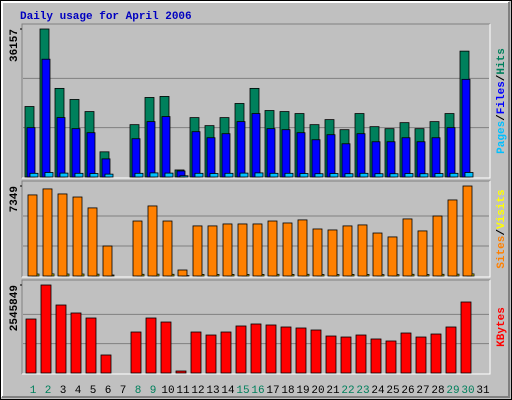 This screenshot has width=512, height=400. What do you see at coordinates (287, 391) in the screenshot?
I see `x-tick-label: 18` at bounding box center [287, 391].